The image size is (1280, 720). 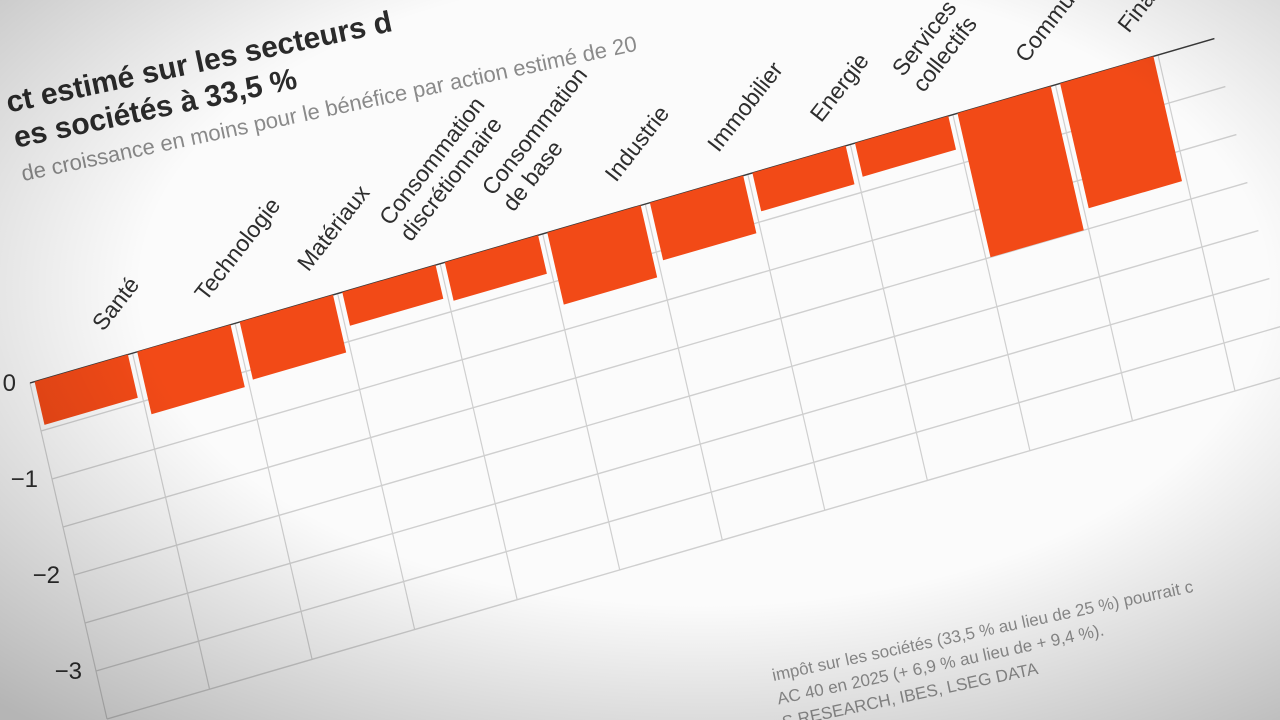 What do you see at coordinates (46, 575) in the screenshot?
I see `y-tick-label: −2` at bounding box center [46, 575].